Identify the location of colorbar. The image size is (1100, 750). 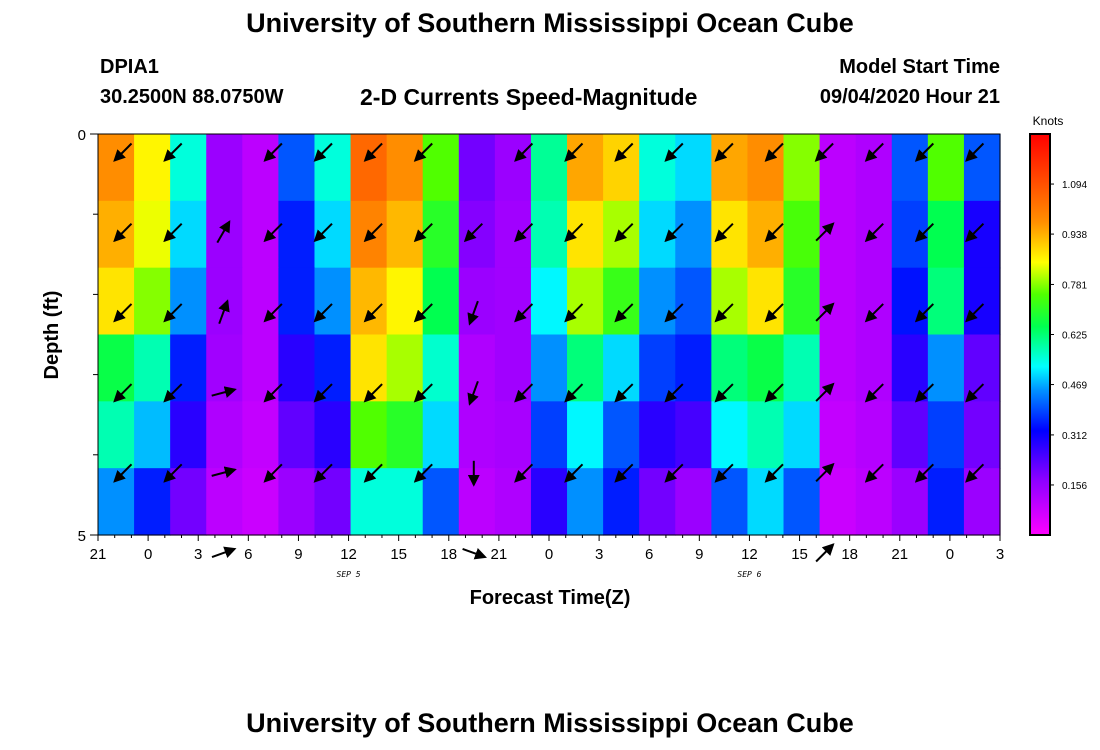
(1040, 334).